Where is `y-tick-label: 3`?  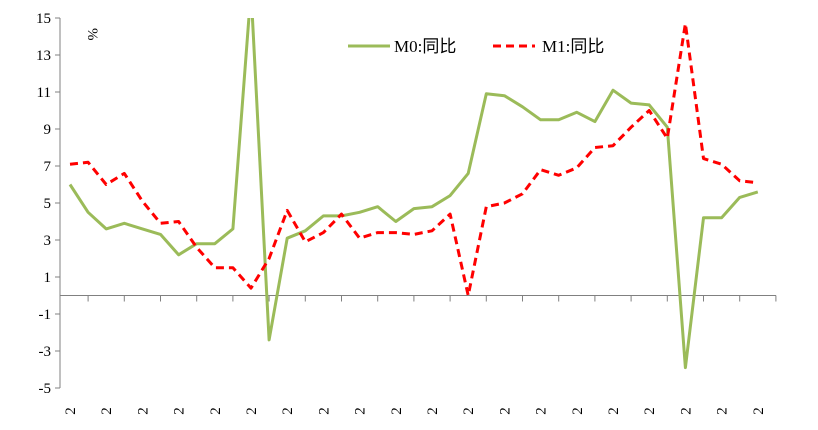 y-tick-label: 3 is located at coordinates (48, 241).